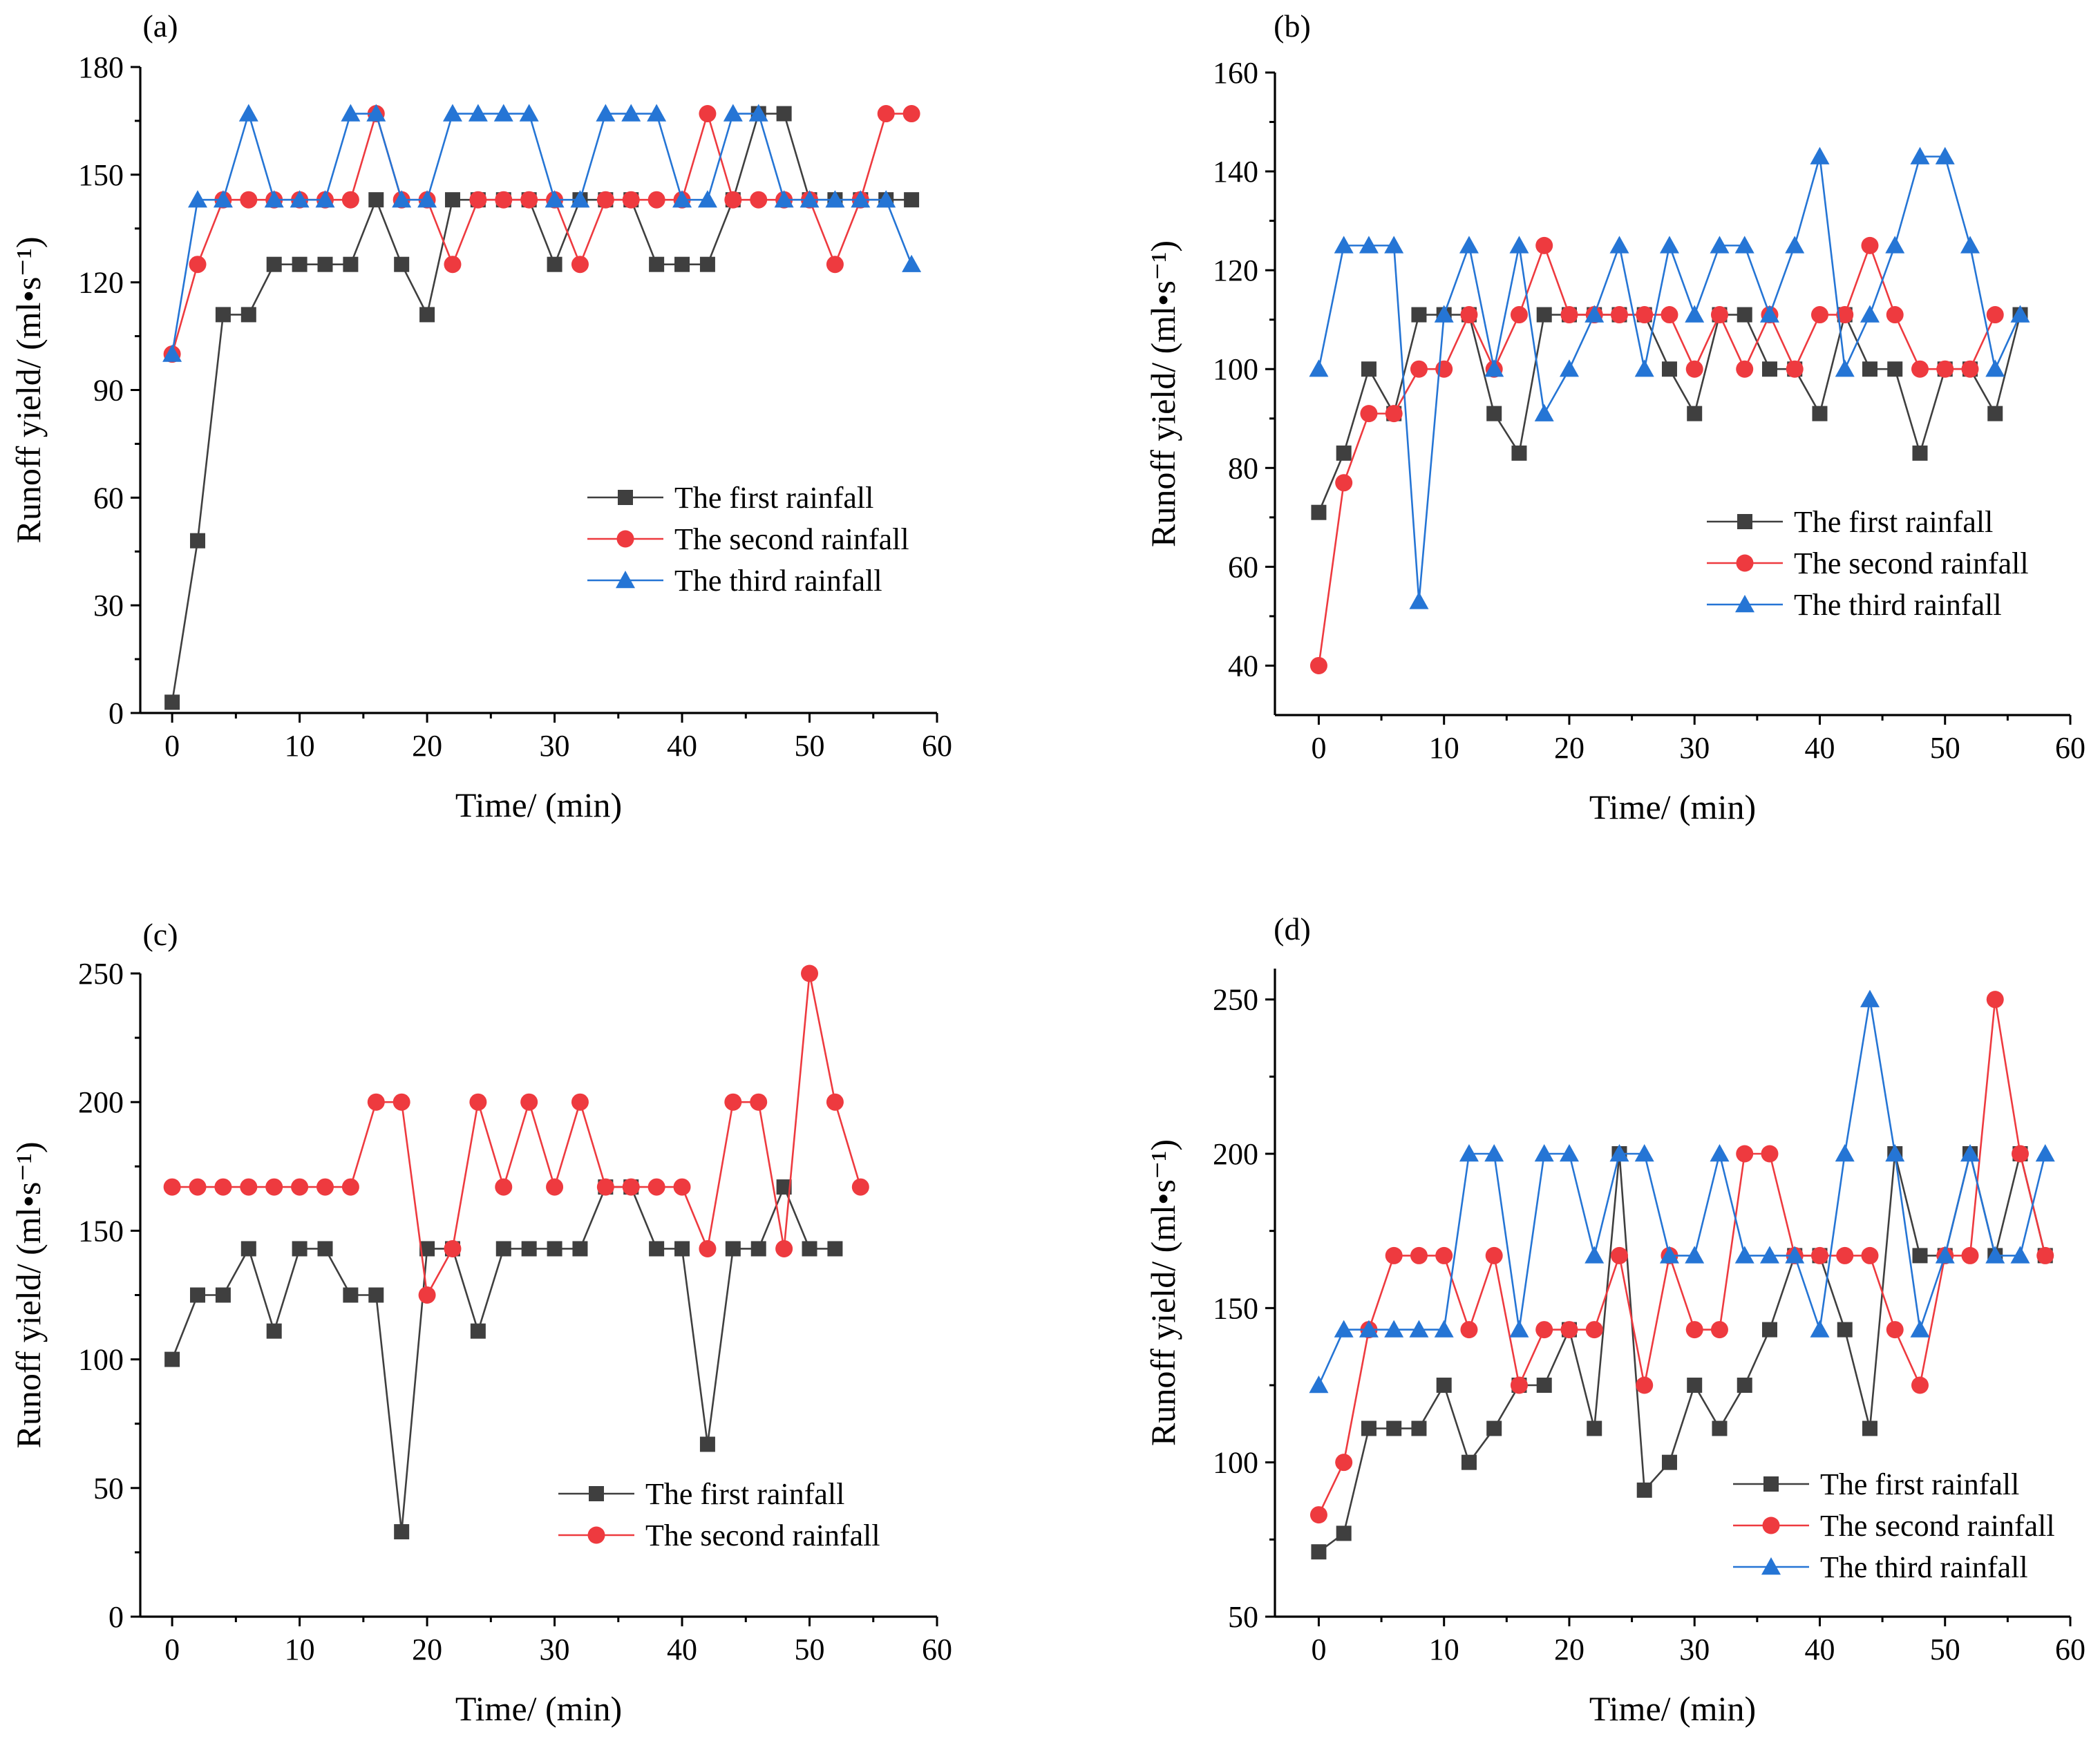  What do you see at coordinates (682, 1650) in the screenshot?
I see `x-tick-label: 40` at bounding box center [682, 1650].